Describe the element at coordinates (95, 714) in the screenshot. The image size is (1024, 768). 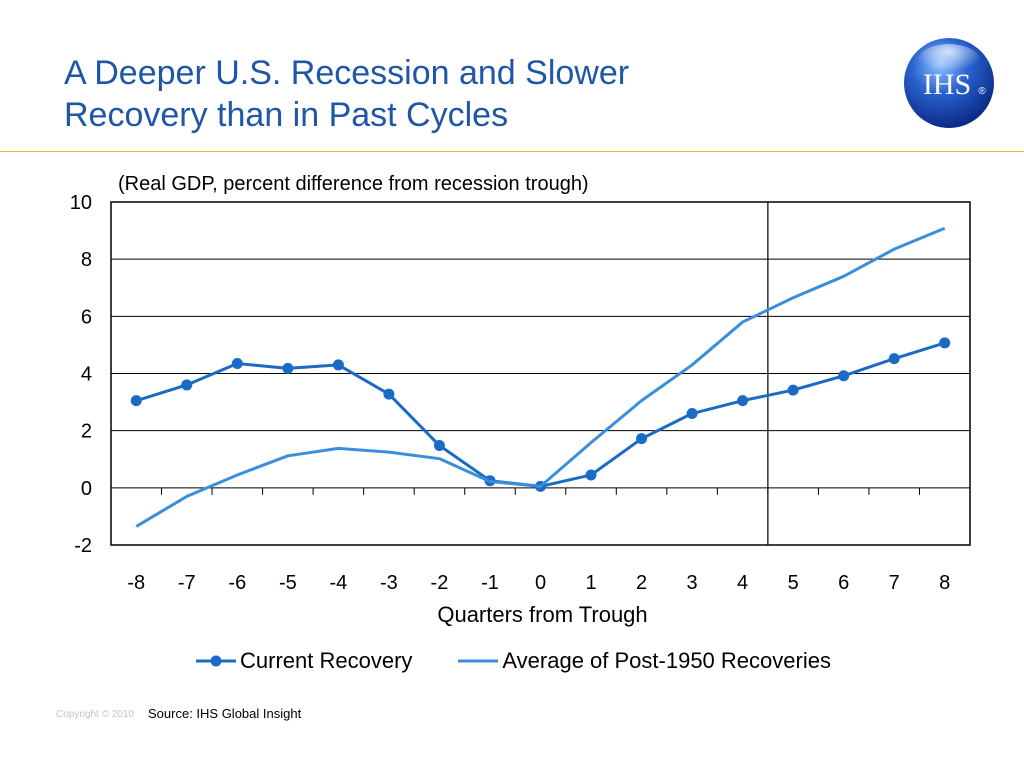
I see `copyright-notice: Copyright © 2010` at that location.